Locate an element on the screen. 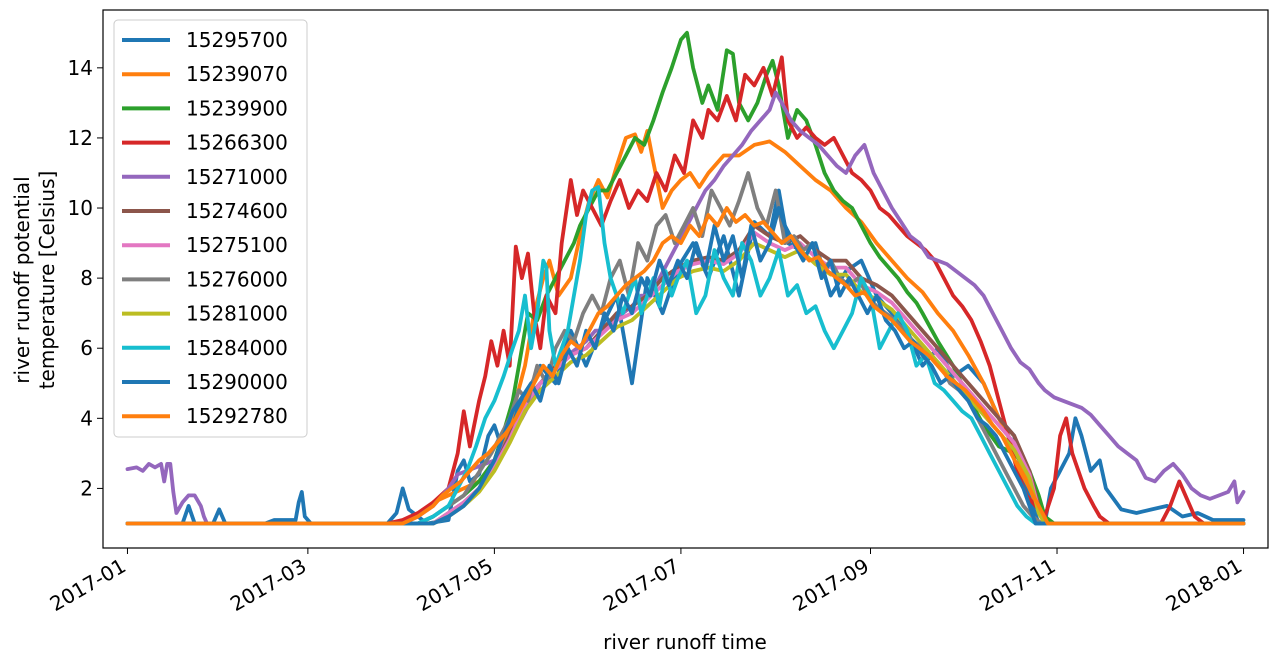 The image size is (1275, 663). legend-box is located at coordinates (210, 228).